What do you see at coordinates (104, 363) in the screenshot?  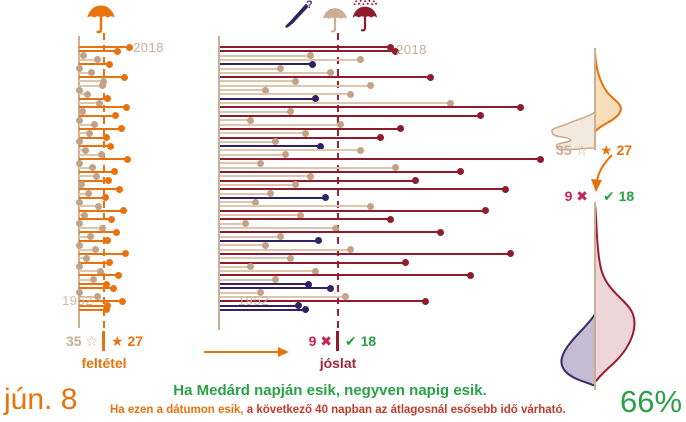 I see `condition-axis-title: feltétel` at bounding box center [104, 363].